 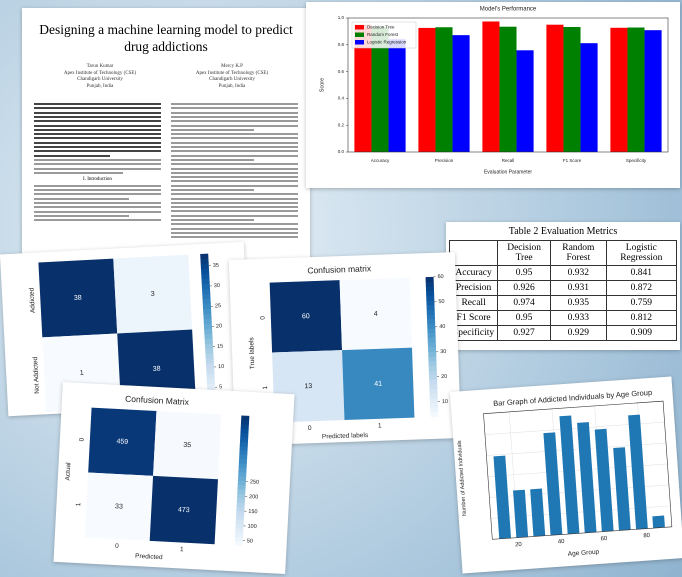 What do you see at coordinates (78, 298) in the screenshot?
I see `heat-cell` at bounding box center [78, 298].